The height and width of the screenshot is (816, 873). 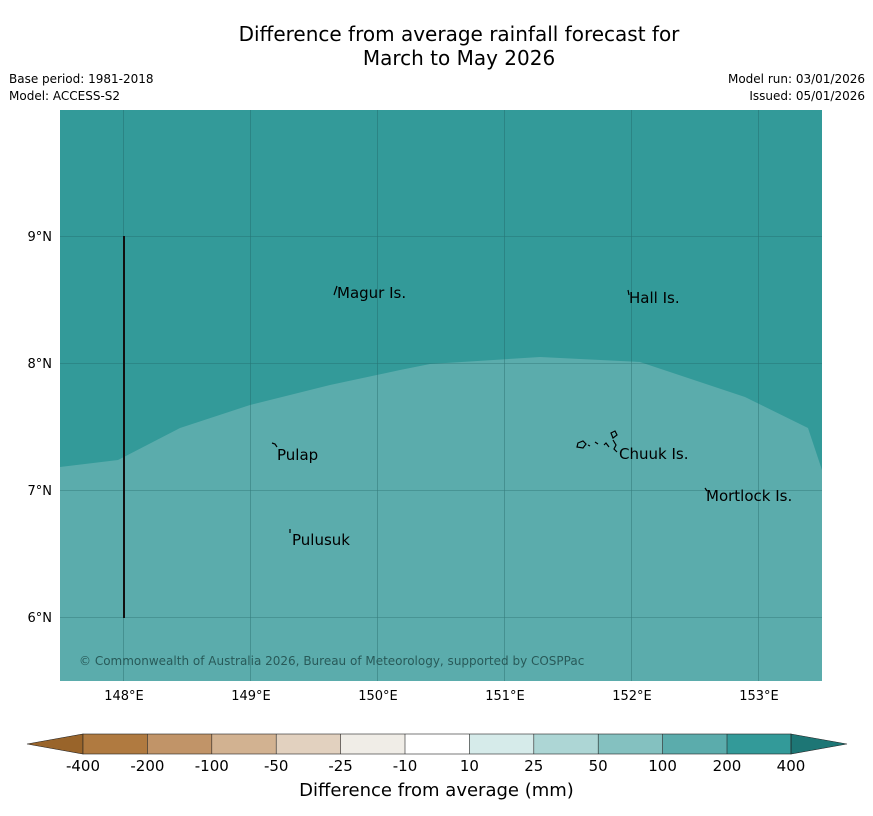 I want to click on magur-label: Magur Is., so click(x=371, y=293).